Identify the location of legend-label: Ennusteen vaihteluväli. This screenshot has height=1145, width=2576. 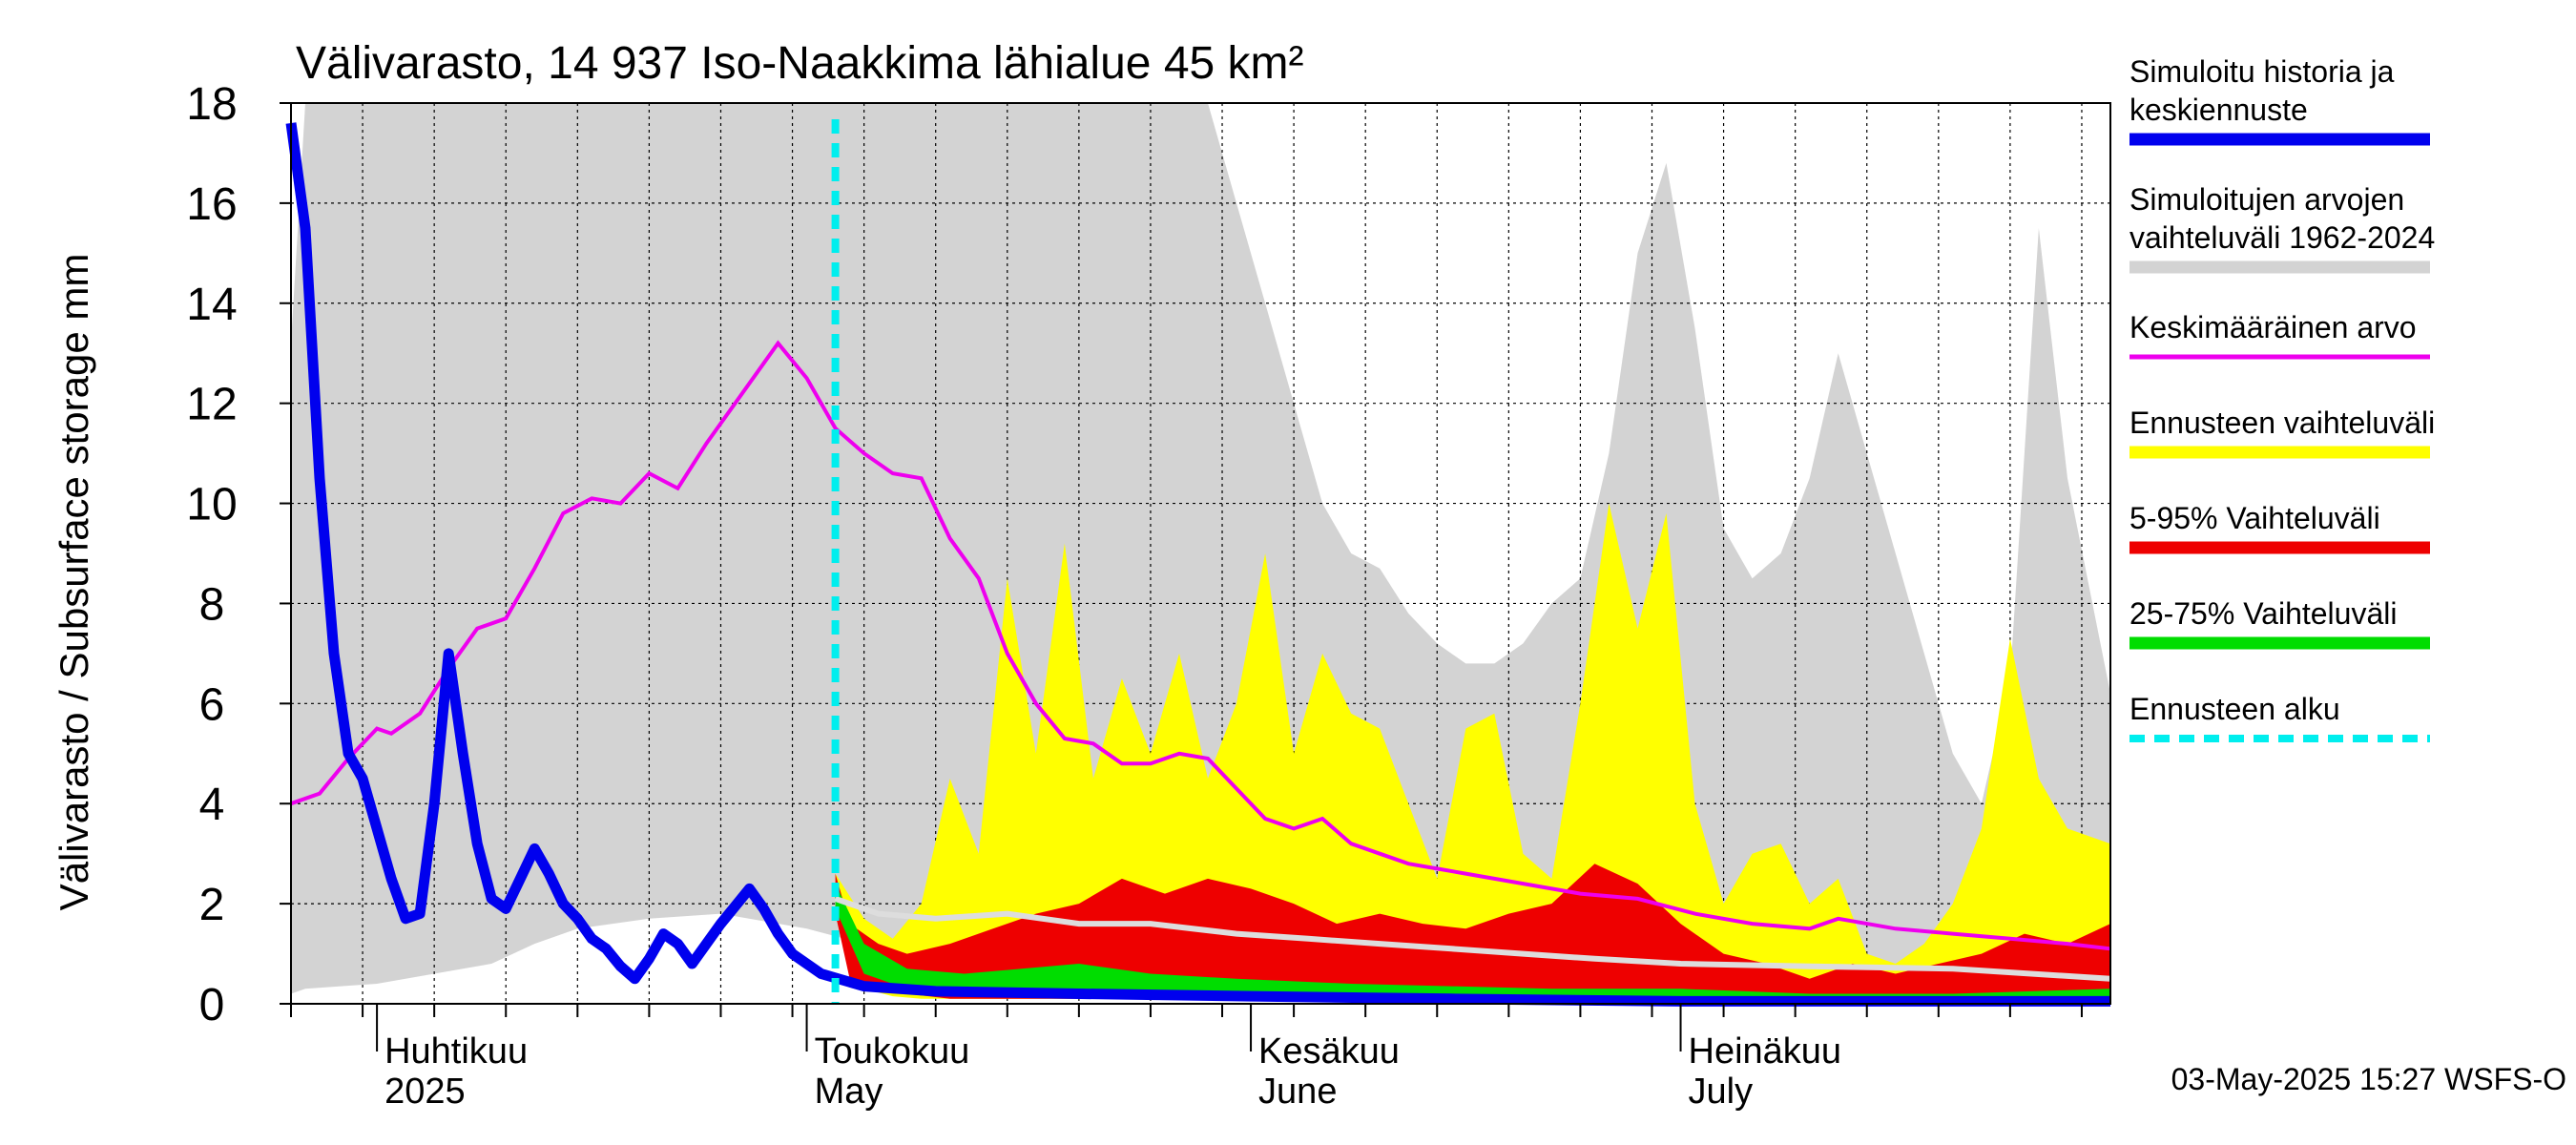
(2282, 423).